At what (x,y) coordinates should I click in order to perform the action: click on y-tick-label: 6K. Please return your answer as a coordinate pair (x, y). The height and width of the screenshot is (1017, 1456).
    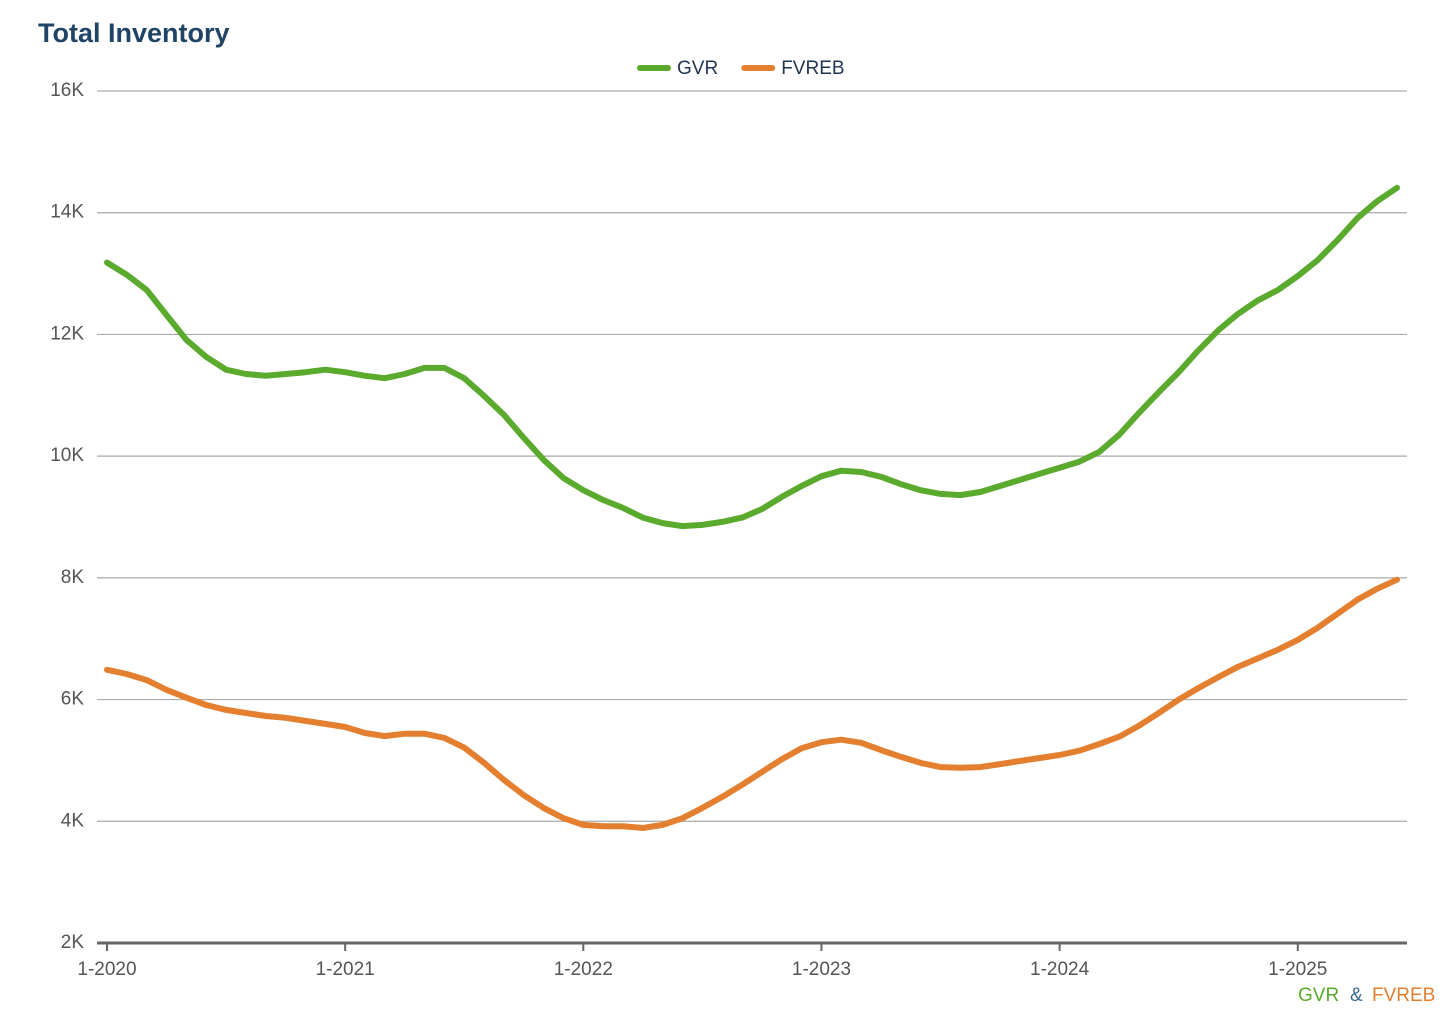
    Looking at the image, I should click on (73, 699).